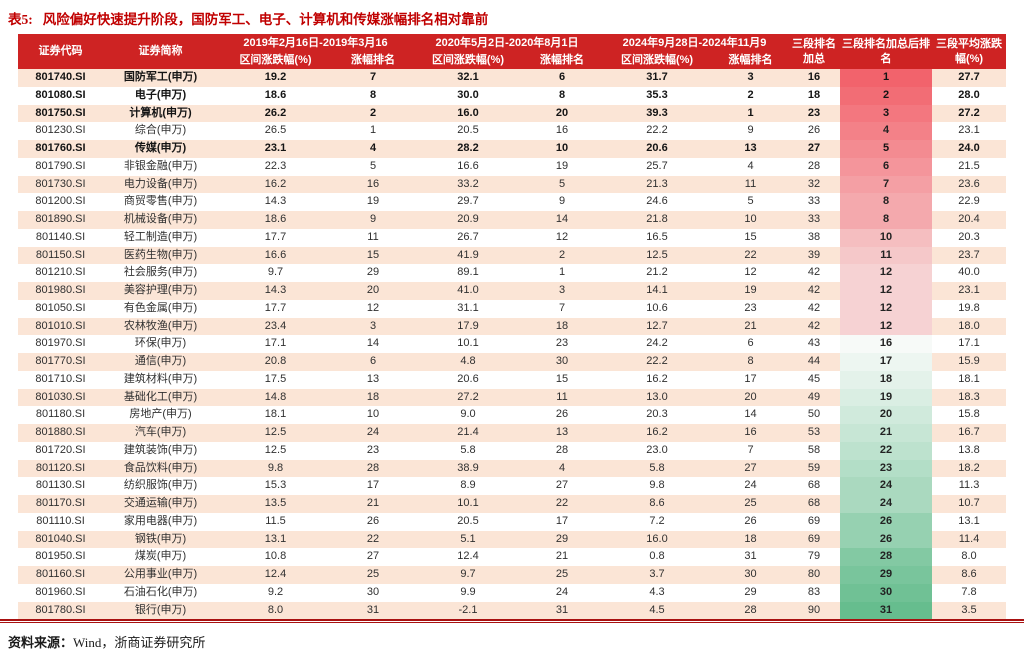 Image resolution: width=1024 pixels, height=649 pixels. I want to click on avg-chg-cell: 10.7, so click(969, 503).